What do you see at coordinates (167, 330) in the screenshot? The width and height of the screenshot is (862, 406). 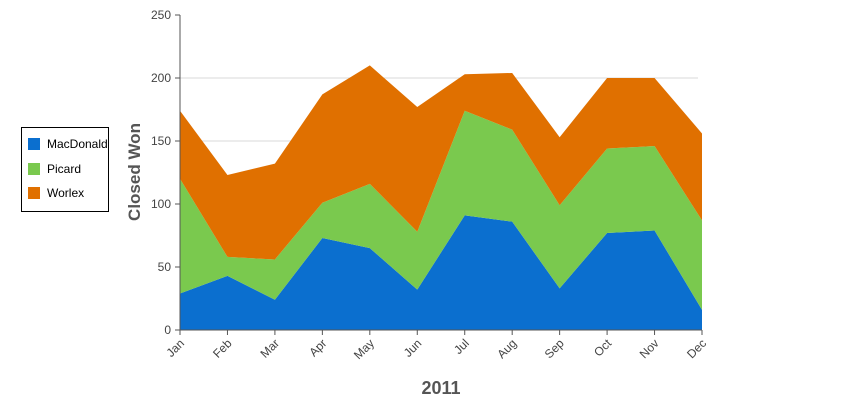 I see `y-tick-label-0: 0` at bounding box center [167, 330].